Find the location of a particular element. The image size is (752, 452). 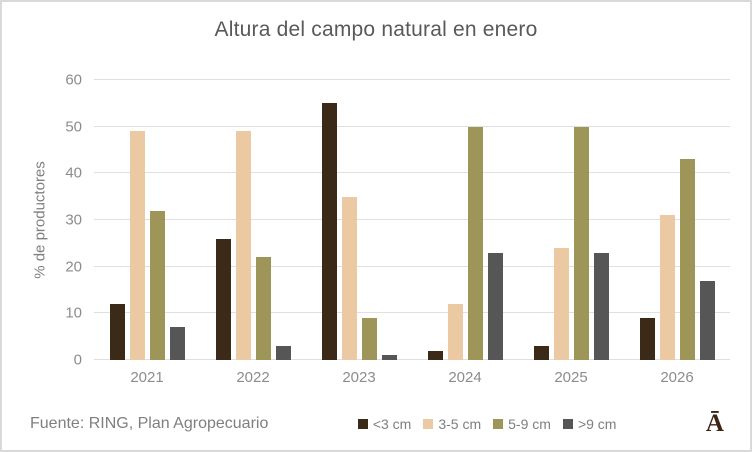

source-note: Fuente: RING, Plan Agropecuario is located at coordinates (149, 423).